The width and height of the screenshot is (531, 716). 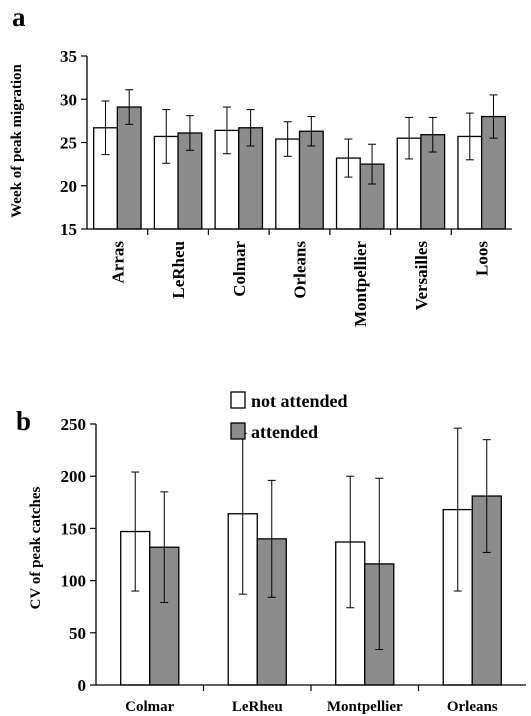 What do you see at coordinates (68, 229) in the screenshot?
I see `panel-a-y-tick-label: 15` at bounding box center [68, 229].